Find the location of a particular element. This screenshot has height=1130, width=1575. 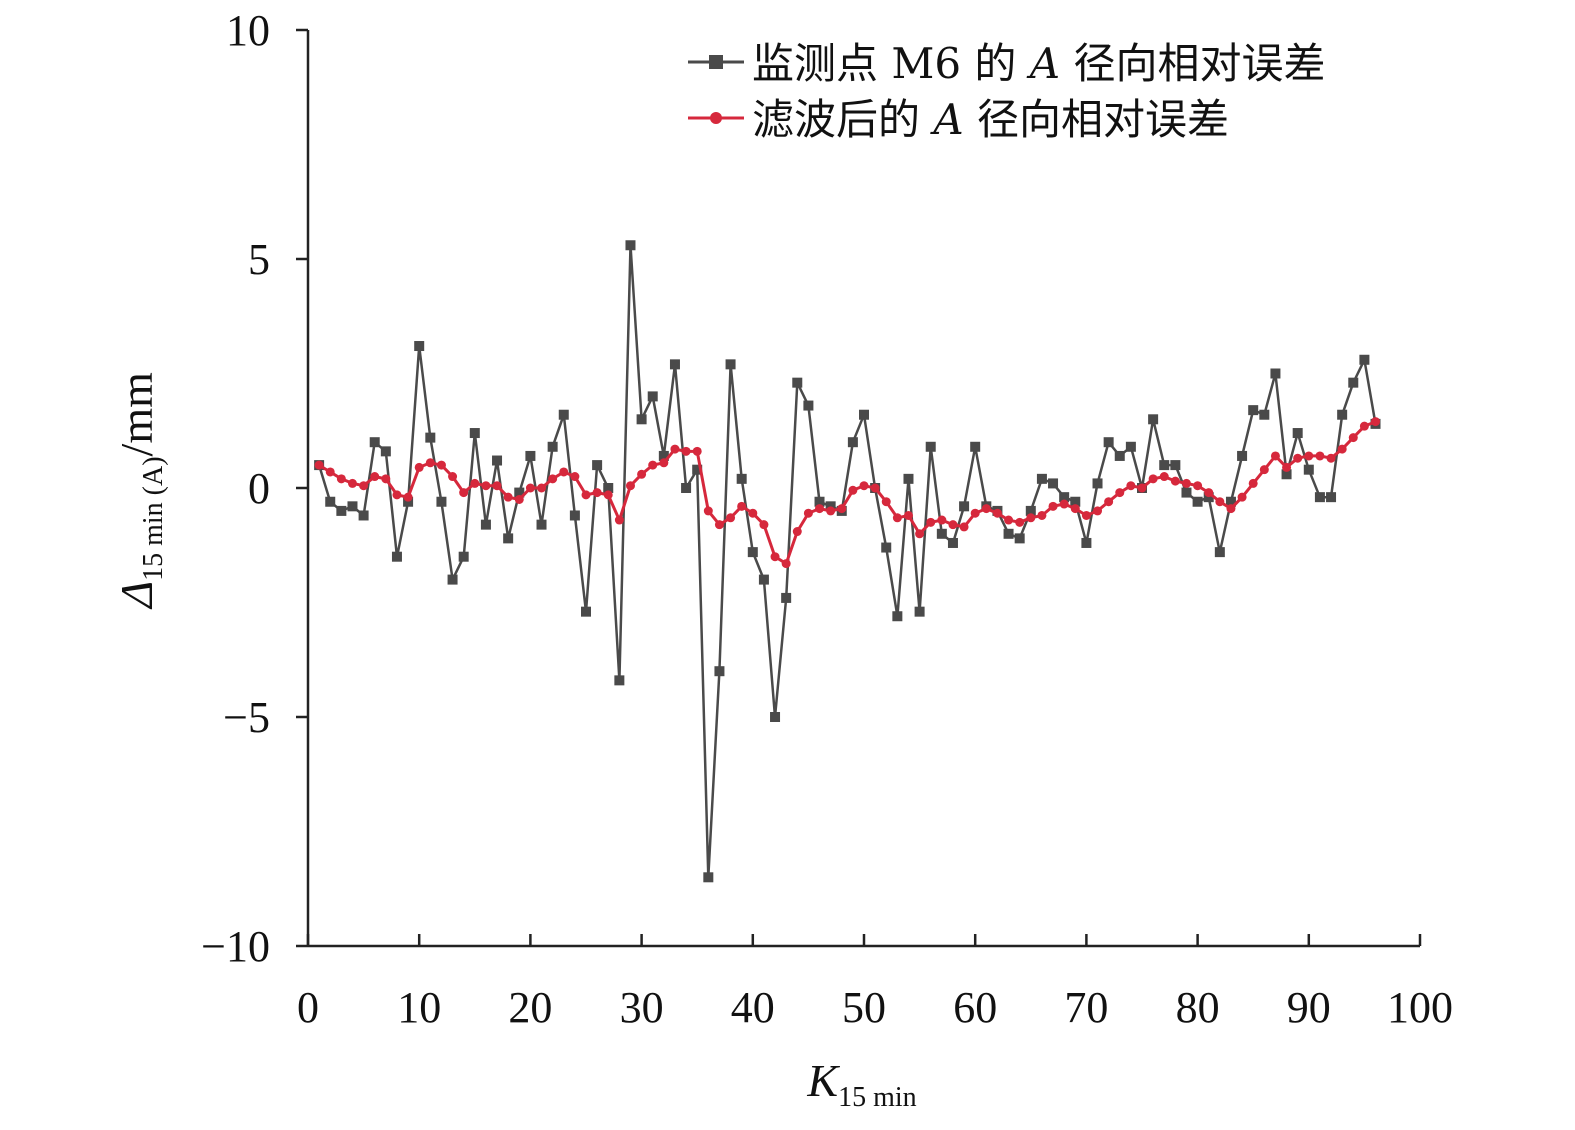

x-tick-label: 60 is located at coordinates (975, 1007).